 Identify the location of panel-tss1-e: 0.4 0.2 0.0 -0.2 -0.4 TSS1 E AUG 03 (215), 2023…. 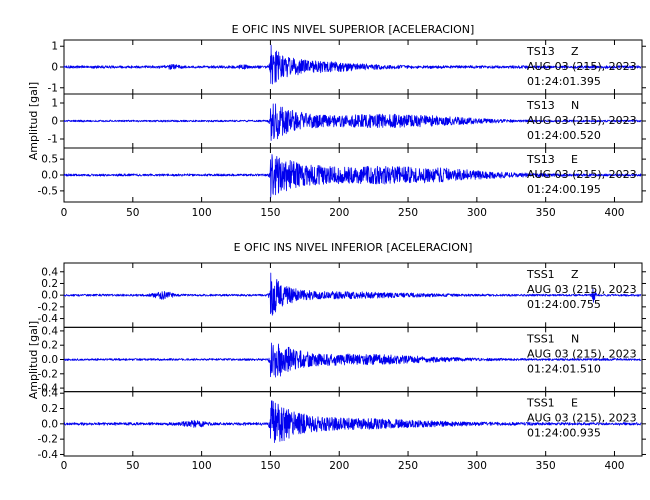
(342, 424).